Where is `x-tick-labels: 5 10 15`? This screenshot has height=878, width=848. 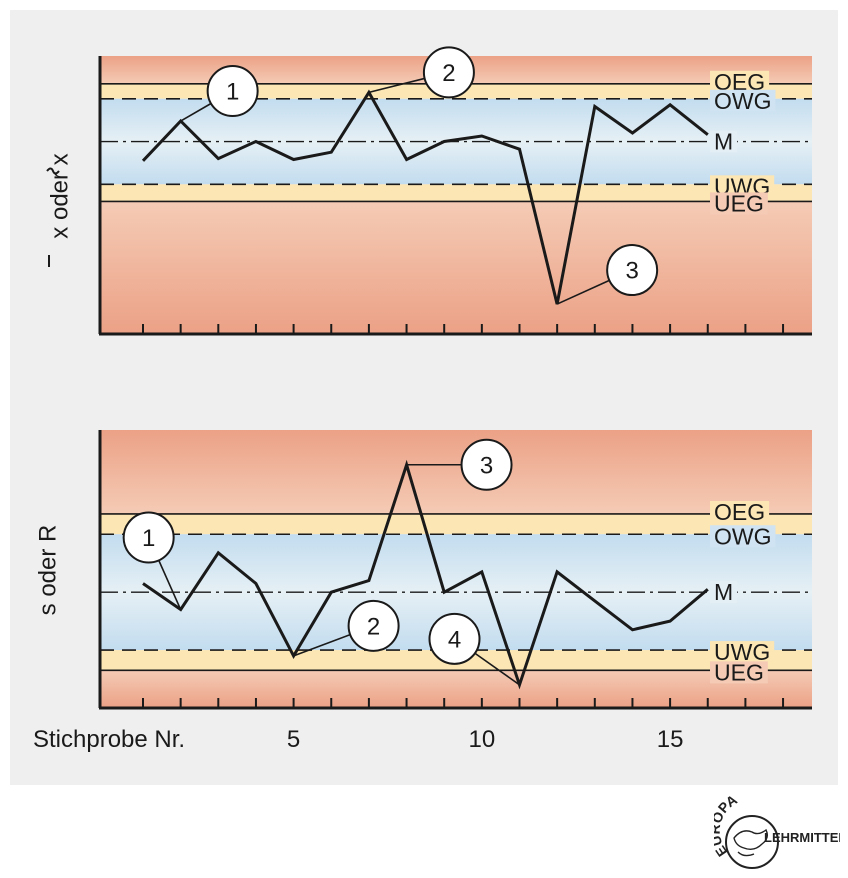
x-tick-labels: 5 10 15 is located at coordinates (485, 739).